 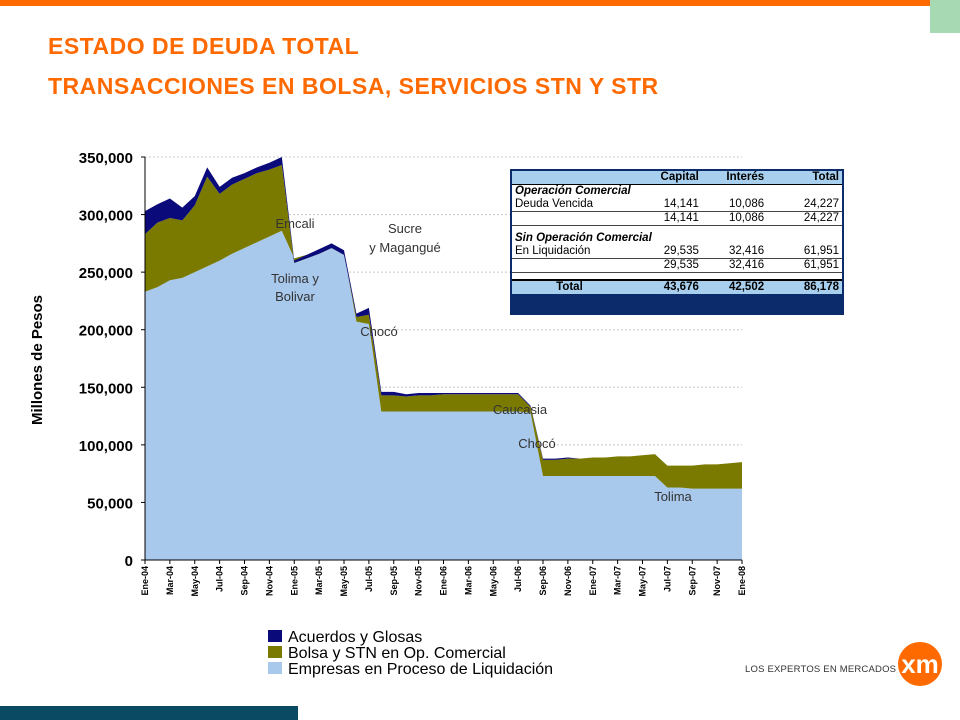 What do you see at coordinates (717, 581) in the screenshot?
I see `x-tick-label: Nov-07` at bounding box center [717, 581].